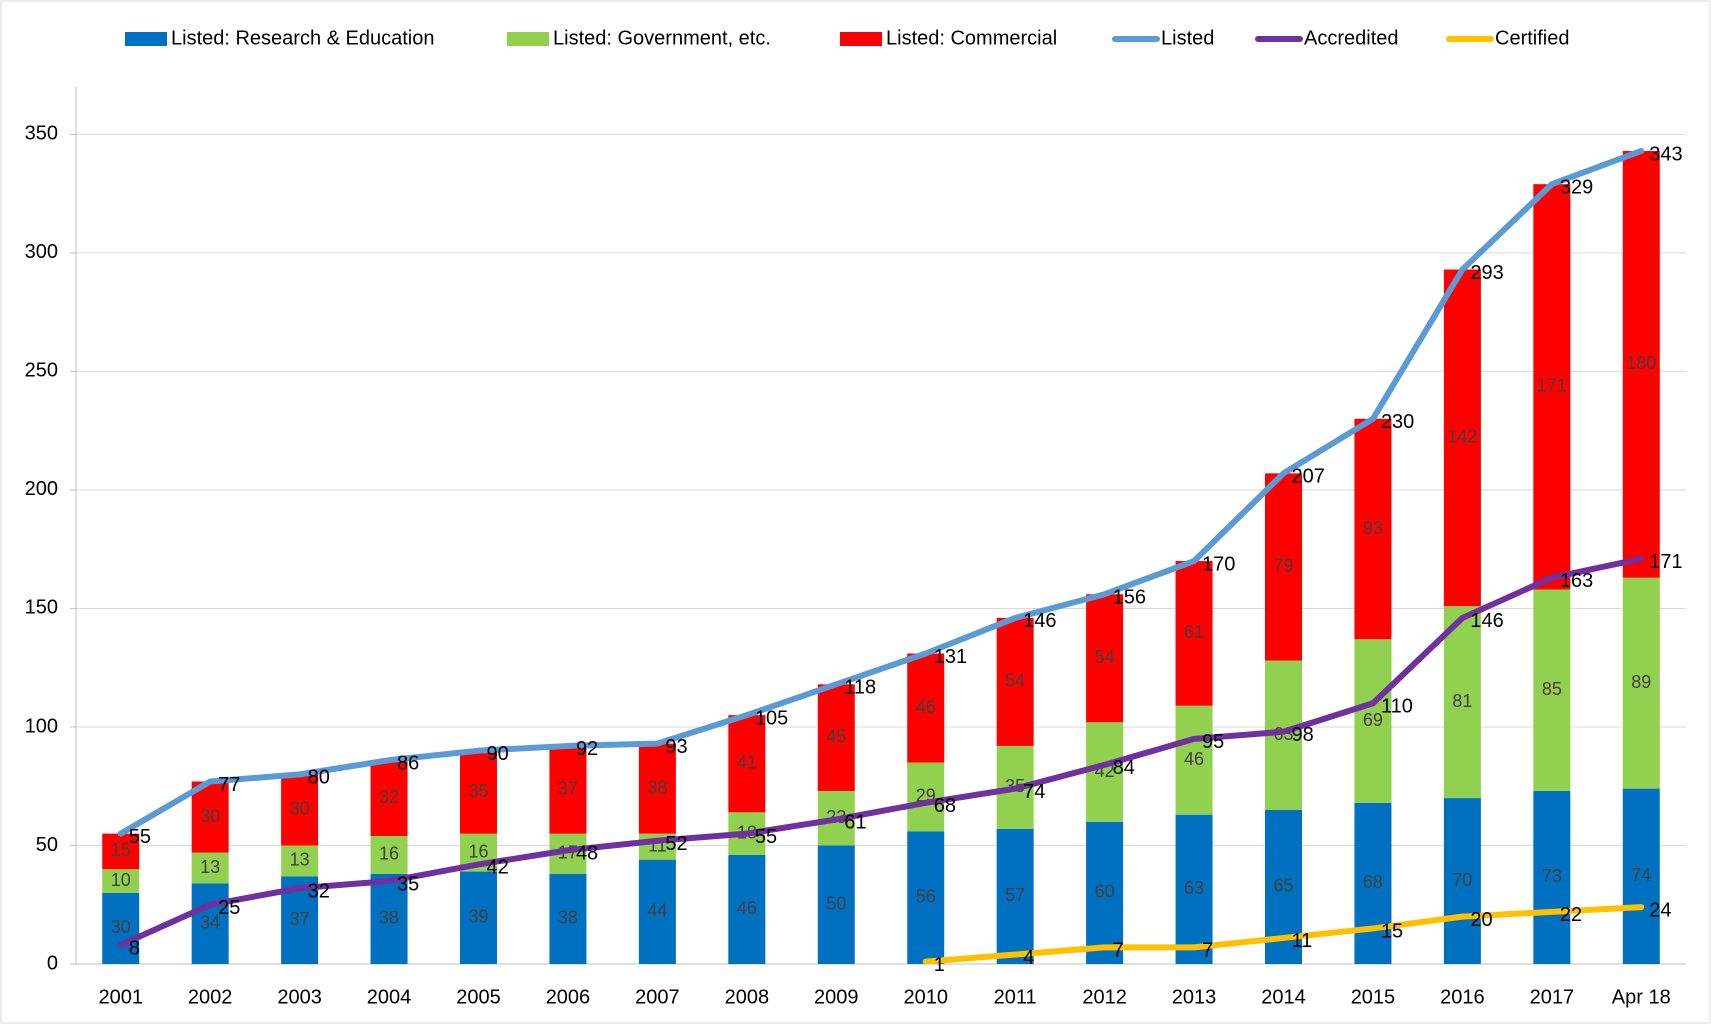  What do you see at coordinates (134, 948) in the screenshot?
I see `data-label: 8` at bounding box center [134, 948].